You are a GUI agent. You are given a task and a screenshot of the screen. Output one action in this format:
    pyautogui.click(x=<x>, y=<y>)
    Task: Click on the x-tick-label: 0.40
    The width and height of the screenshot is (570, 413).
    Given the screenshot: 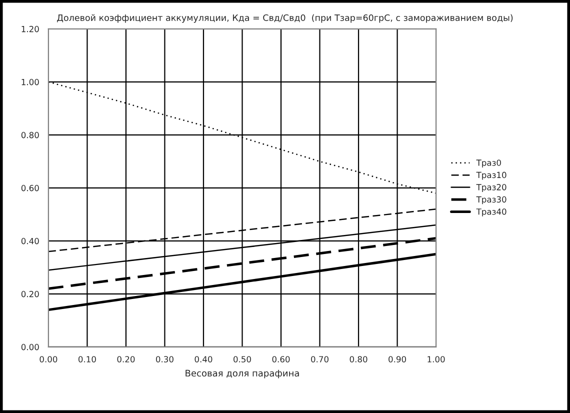 What is the action you would take?
    pyautogui.click(x=203, y=359)
    